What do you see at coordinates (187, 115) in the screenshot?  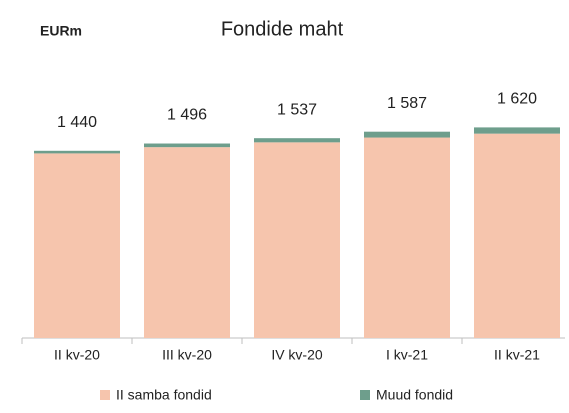 I see `total-label: 1 496` at bounding box center [187, 115].